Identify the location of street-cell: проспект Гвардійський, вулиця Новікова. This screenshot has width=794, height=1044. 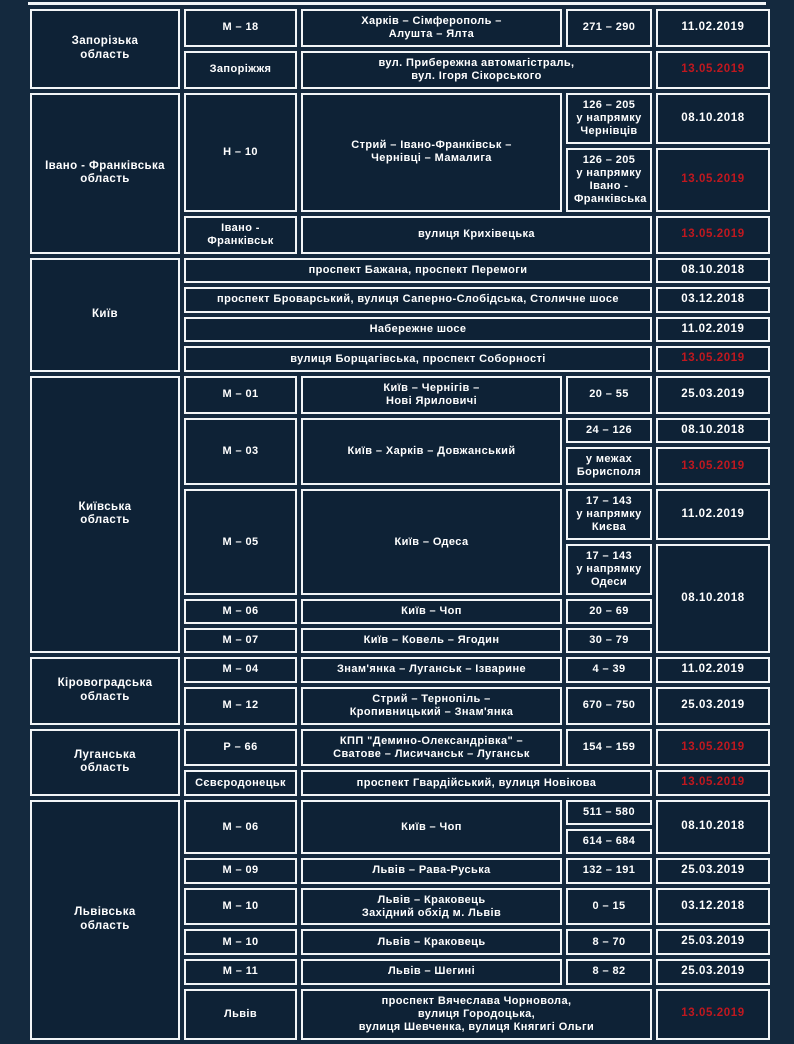
(476, 783).